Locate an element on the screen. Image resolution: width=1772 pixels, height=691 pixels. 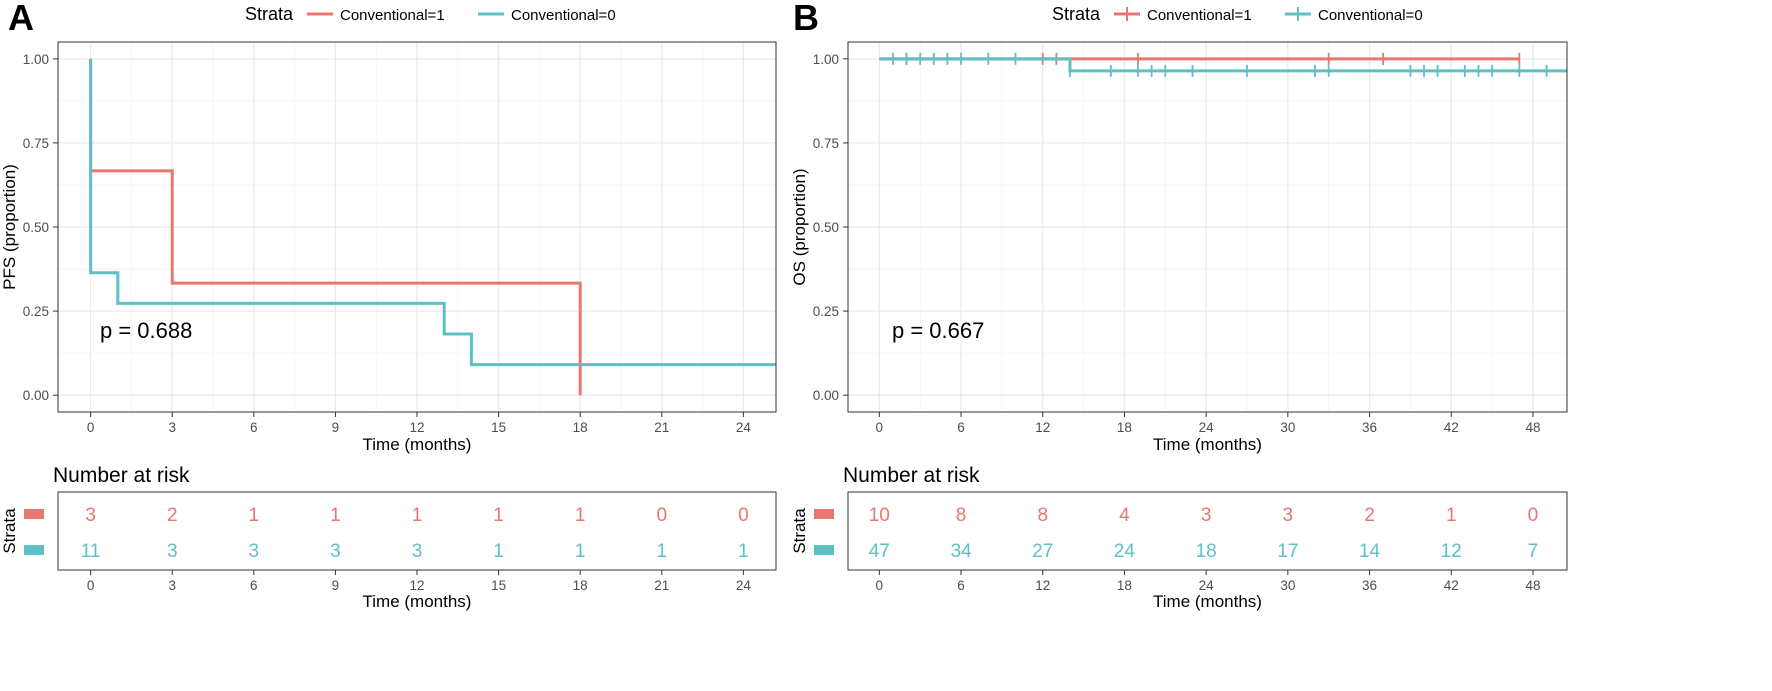
y-axis-title: OS (proportion) is located at coordinates (799, 226).